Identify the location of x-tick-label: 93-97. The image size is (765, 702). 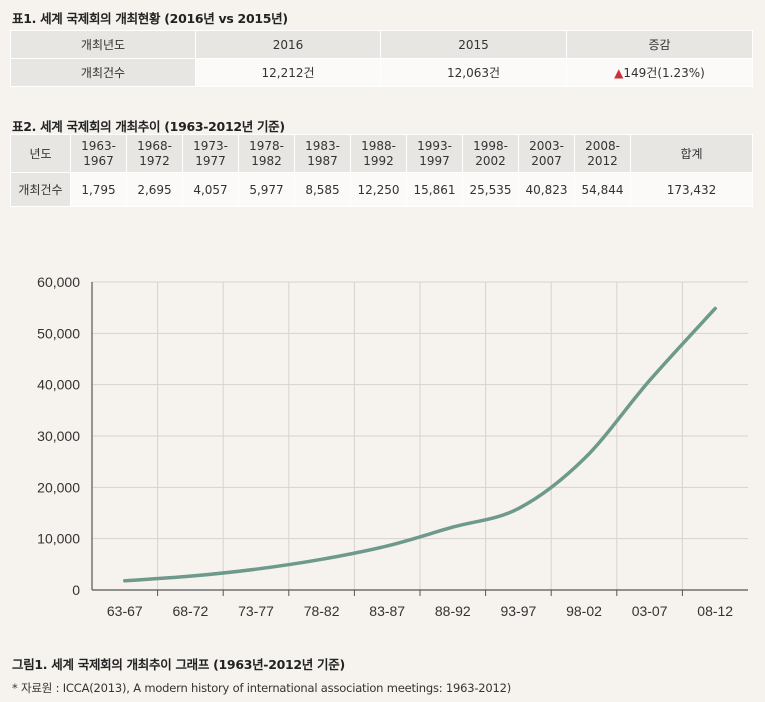
(518, 611).